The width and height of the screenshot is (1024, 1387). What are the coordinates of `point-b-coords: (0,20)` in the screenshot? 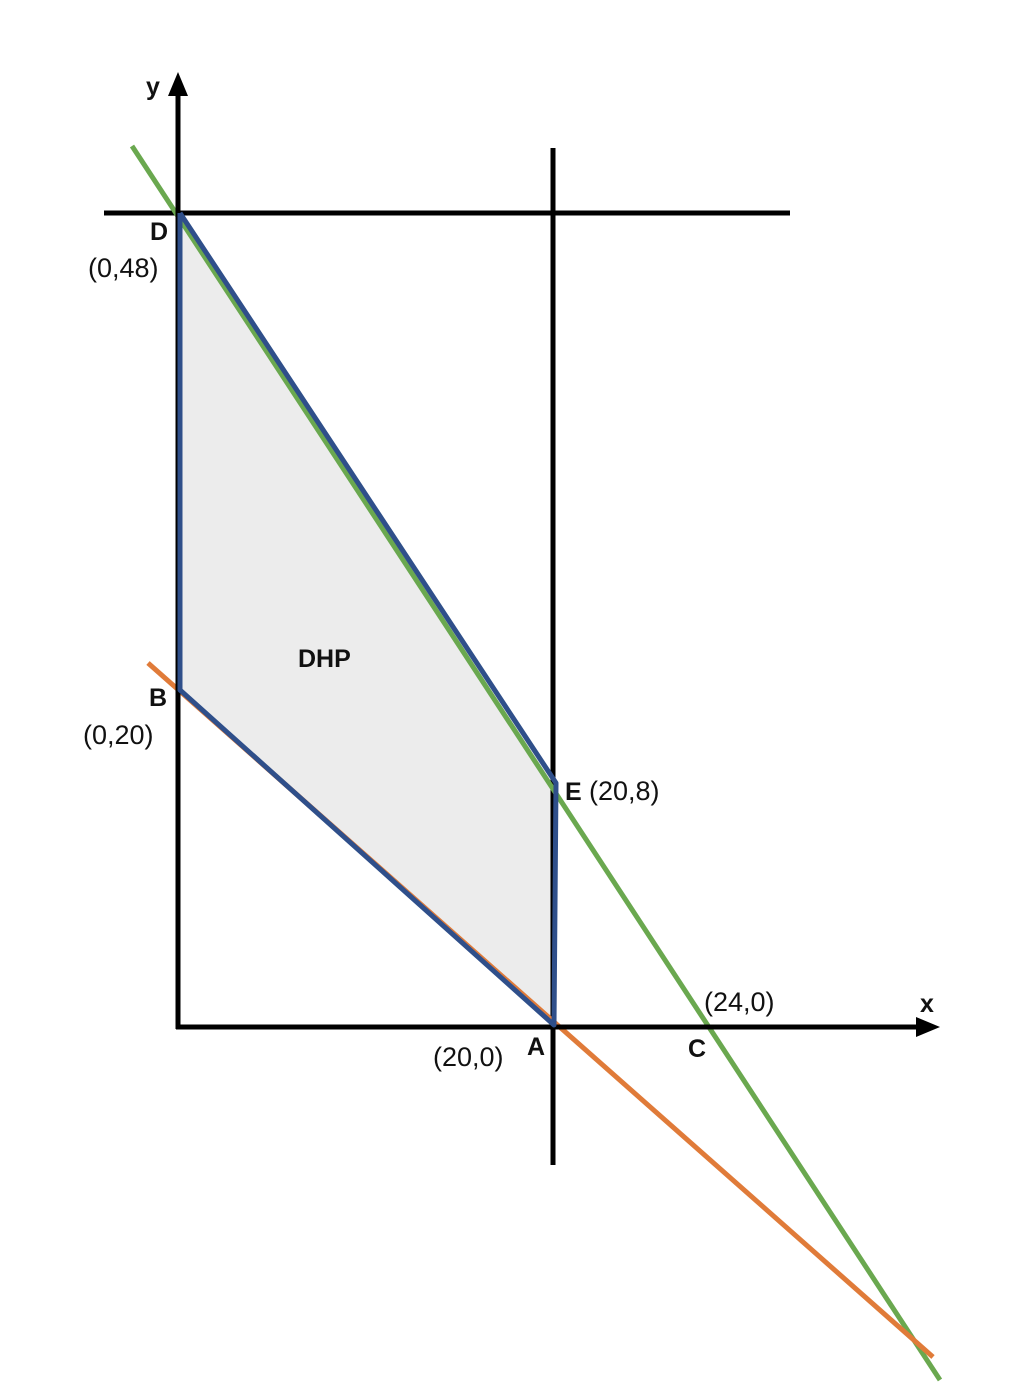 It's located at (118, 735).